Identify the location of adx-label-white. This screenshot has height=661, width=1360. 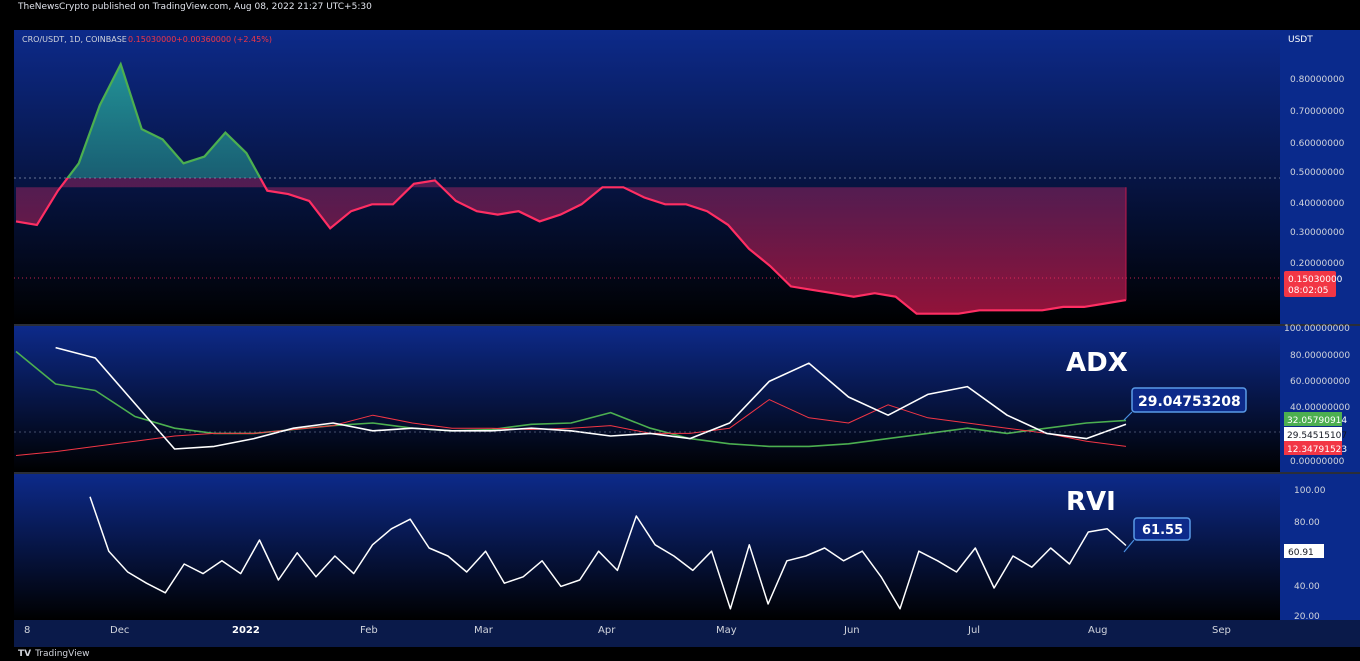
(1313, 434).